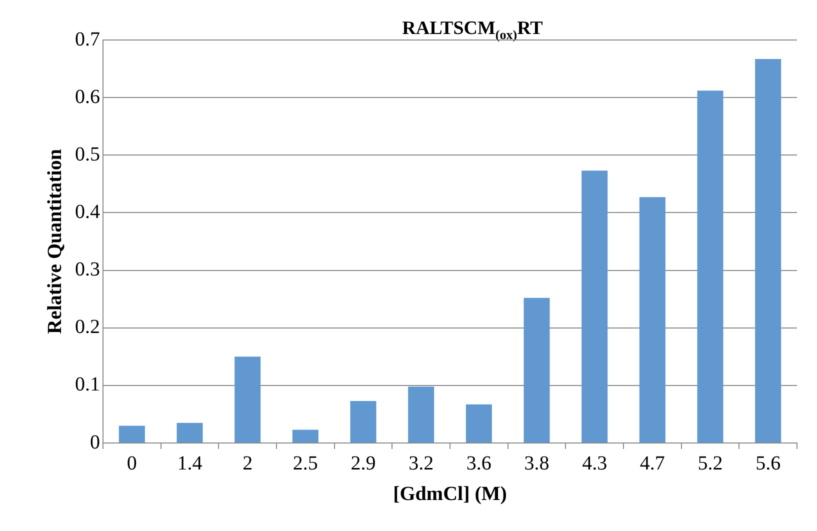 The image size is (817, 531). Describe the element at coordinates (87, 327) in the screenshot. I see `y-tick-label: 0.2` at that location.